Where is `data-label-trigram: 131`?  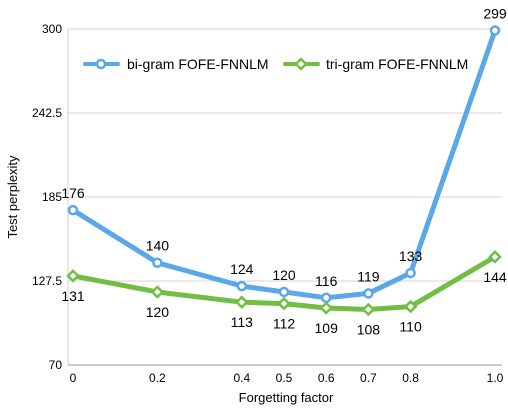
data-label-trigram: 131 is located at coordinates (73, 296).